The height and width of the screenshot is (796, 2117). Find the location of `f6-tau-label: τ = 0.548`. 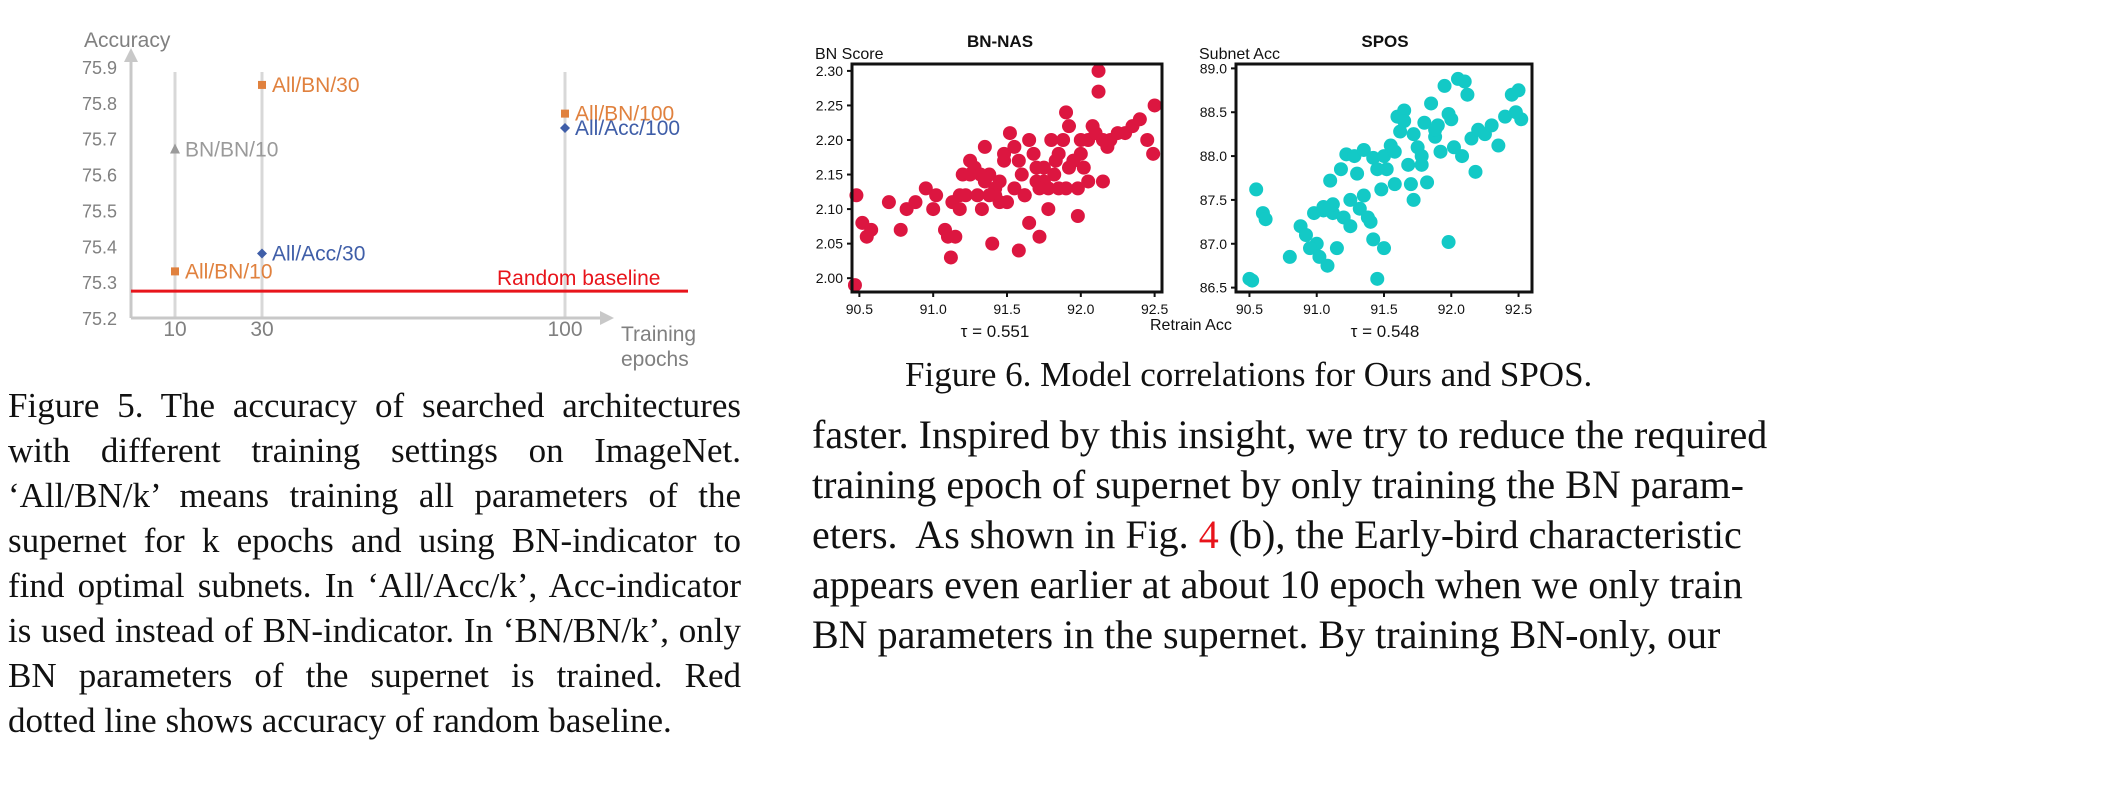

f6-tau-label: τ = 0.548 is located at coordinates (1385, 331).